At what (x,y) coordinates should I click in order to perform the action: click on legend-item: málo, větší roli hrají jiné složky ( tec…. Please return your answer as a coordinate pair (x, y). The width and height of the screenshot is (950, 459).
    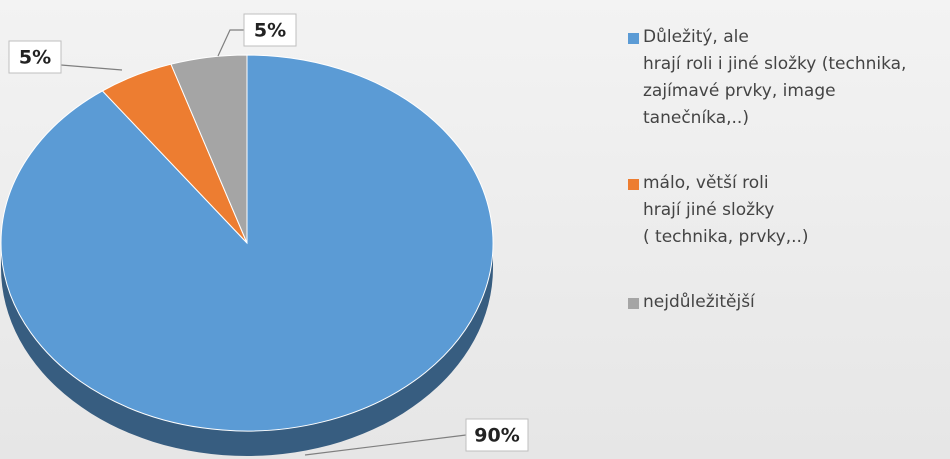
    Looking at the image, I should click on (788, 210).